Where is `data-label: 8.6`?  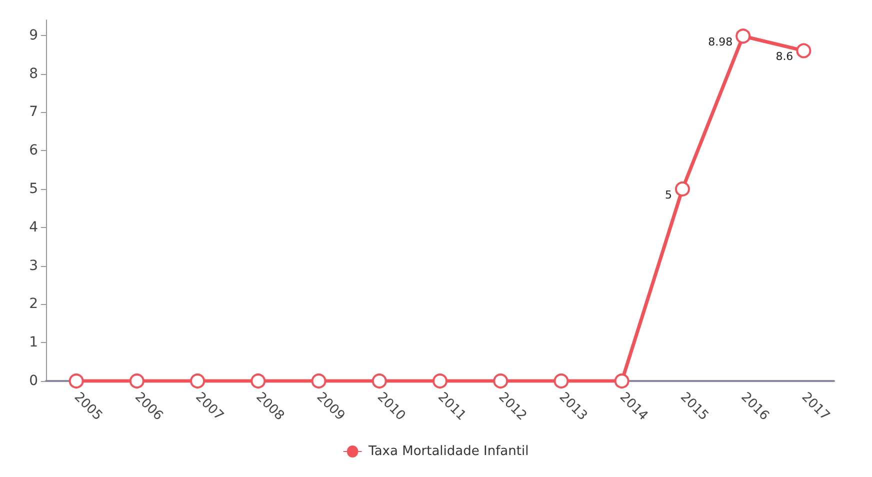
data-label: 8.6 is located at coordinates (785, 57).